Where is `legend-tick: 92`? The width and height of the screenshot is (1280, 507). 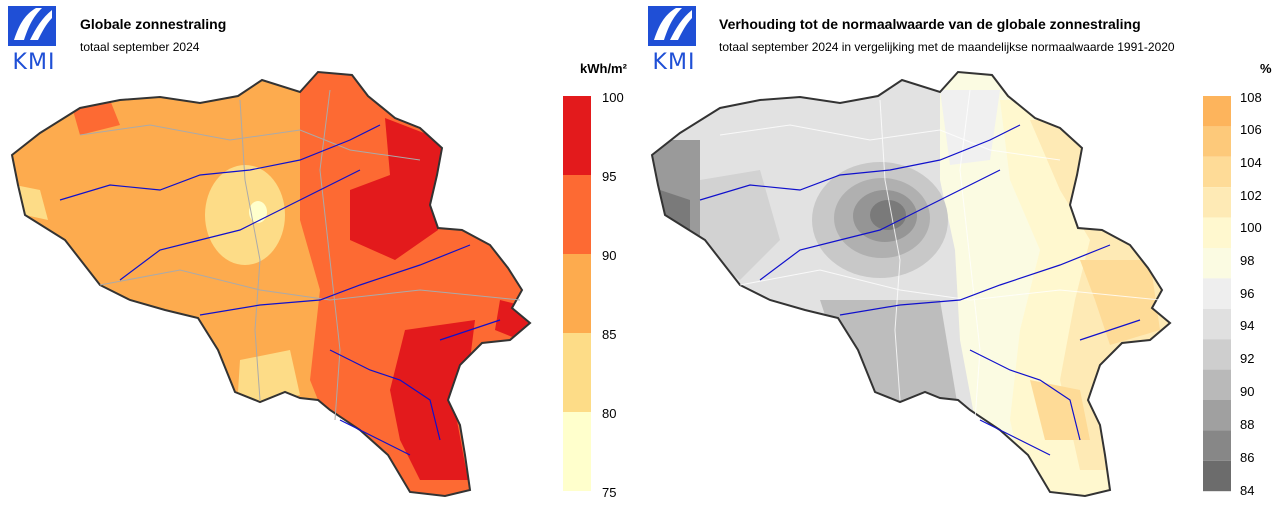 legend-tick: 92 is located at coordinates (1247, 358).